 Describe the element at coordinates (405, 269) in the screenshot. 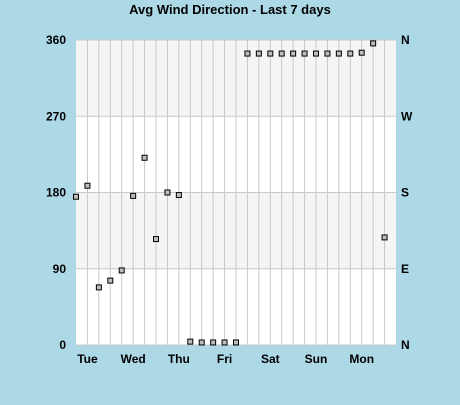

I see `y2-tick-label: E` at that location.